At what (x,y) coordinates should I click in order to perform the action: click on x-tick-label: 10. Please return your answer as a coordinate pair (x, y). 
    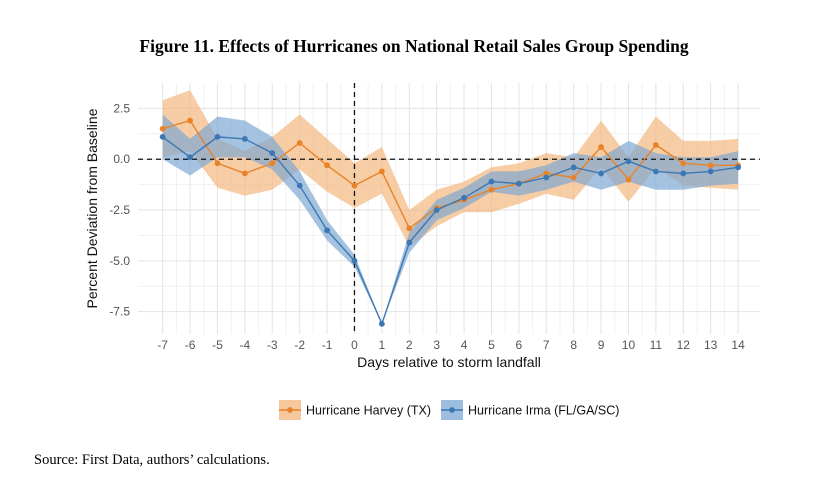
    Looking at the image, I should click on (629, 345).